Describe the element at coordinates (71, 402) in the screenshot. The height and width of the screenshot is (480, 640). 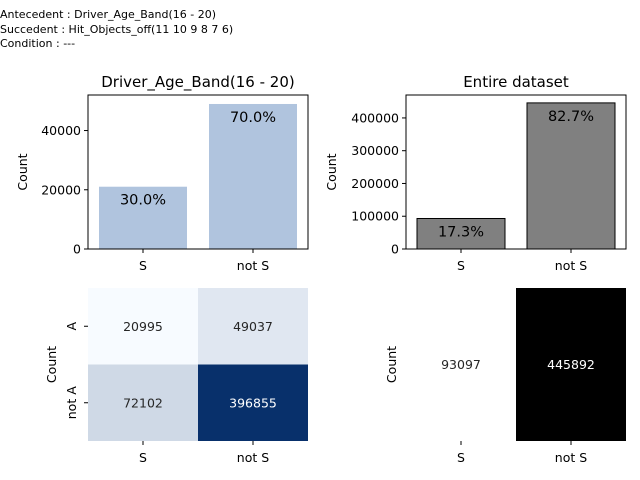
I see `y-tick-label: not A` at that location.